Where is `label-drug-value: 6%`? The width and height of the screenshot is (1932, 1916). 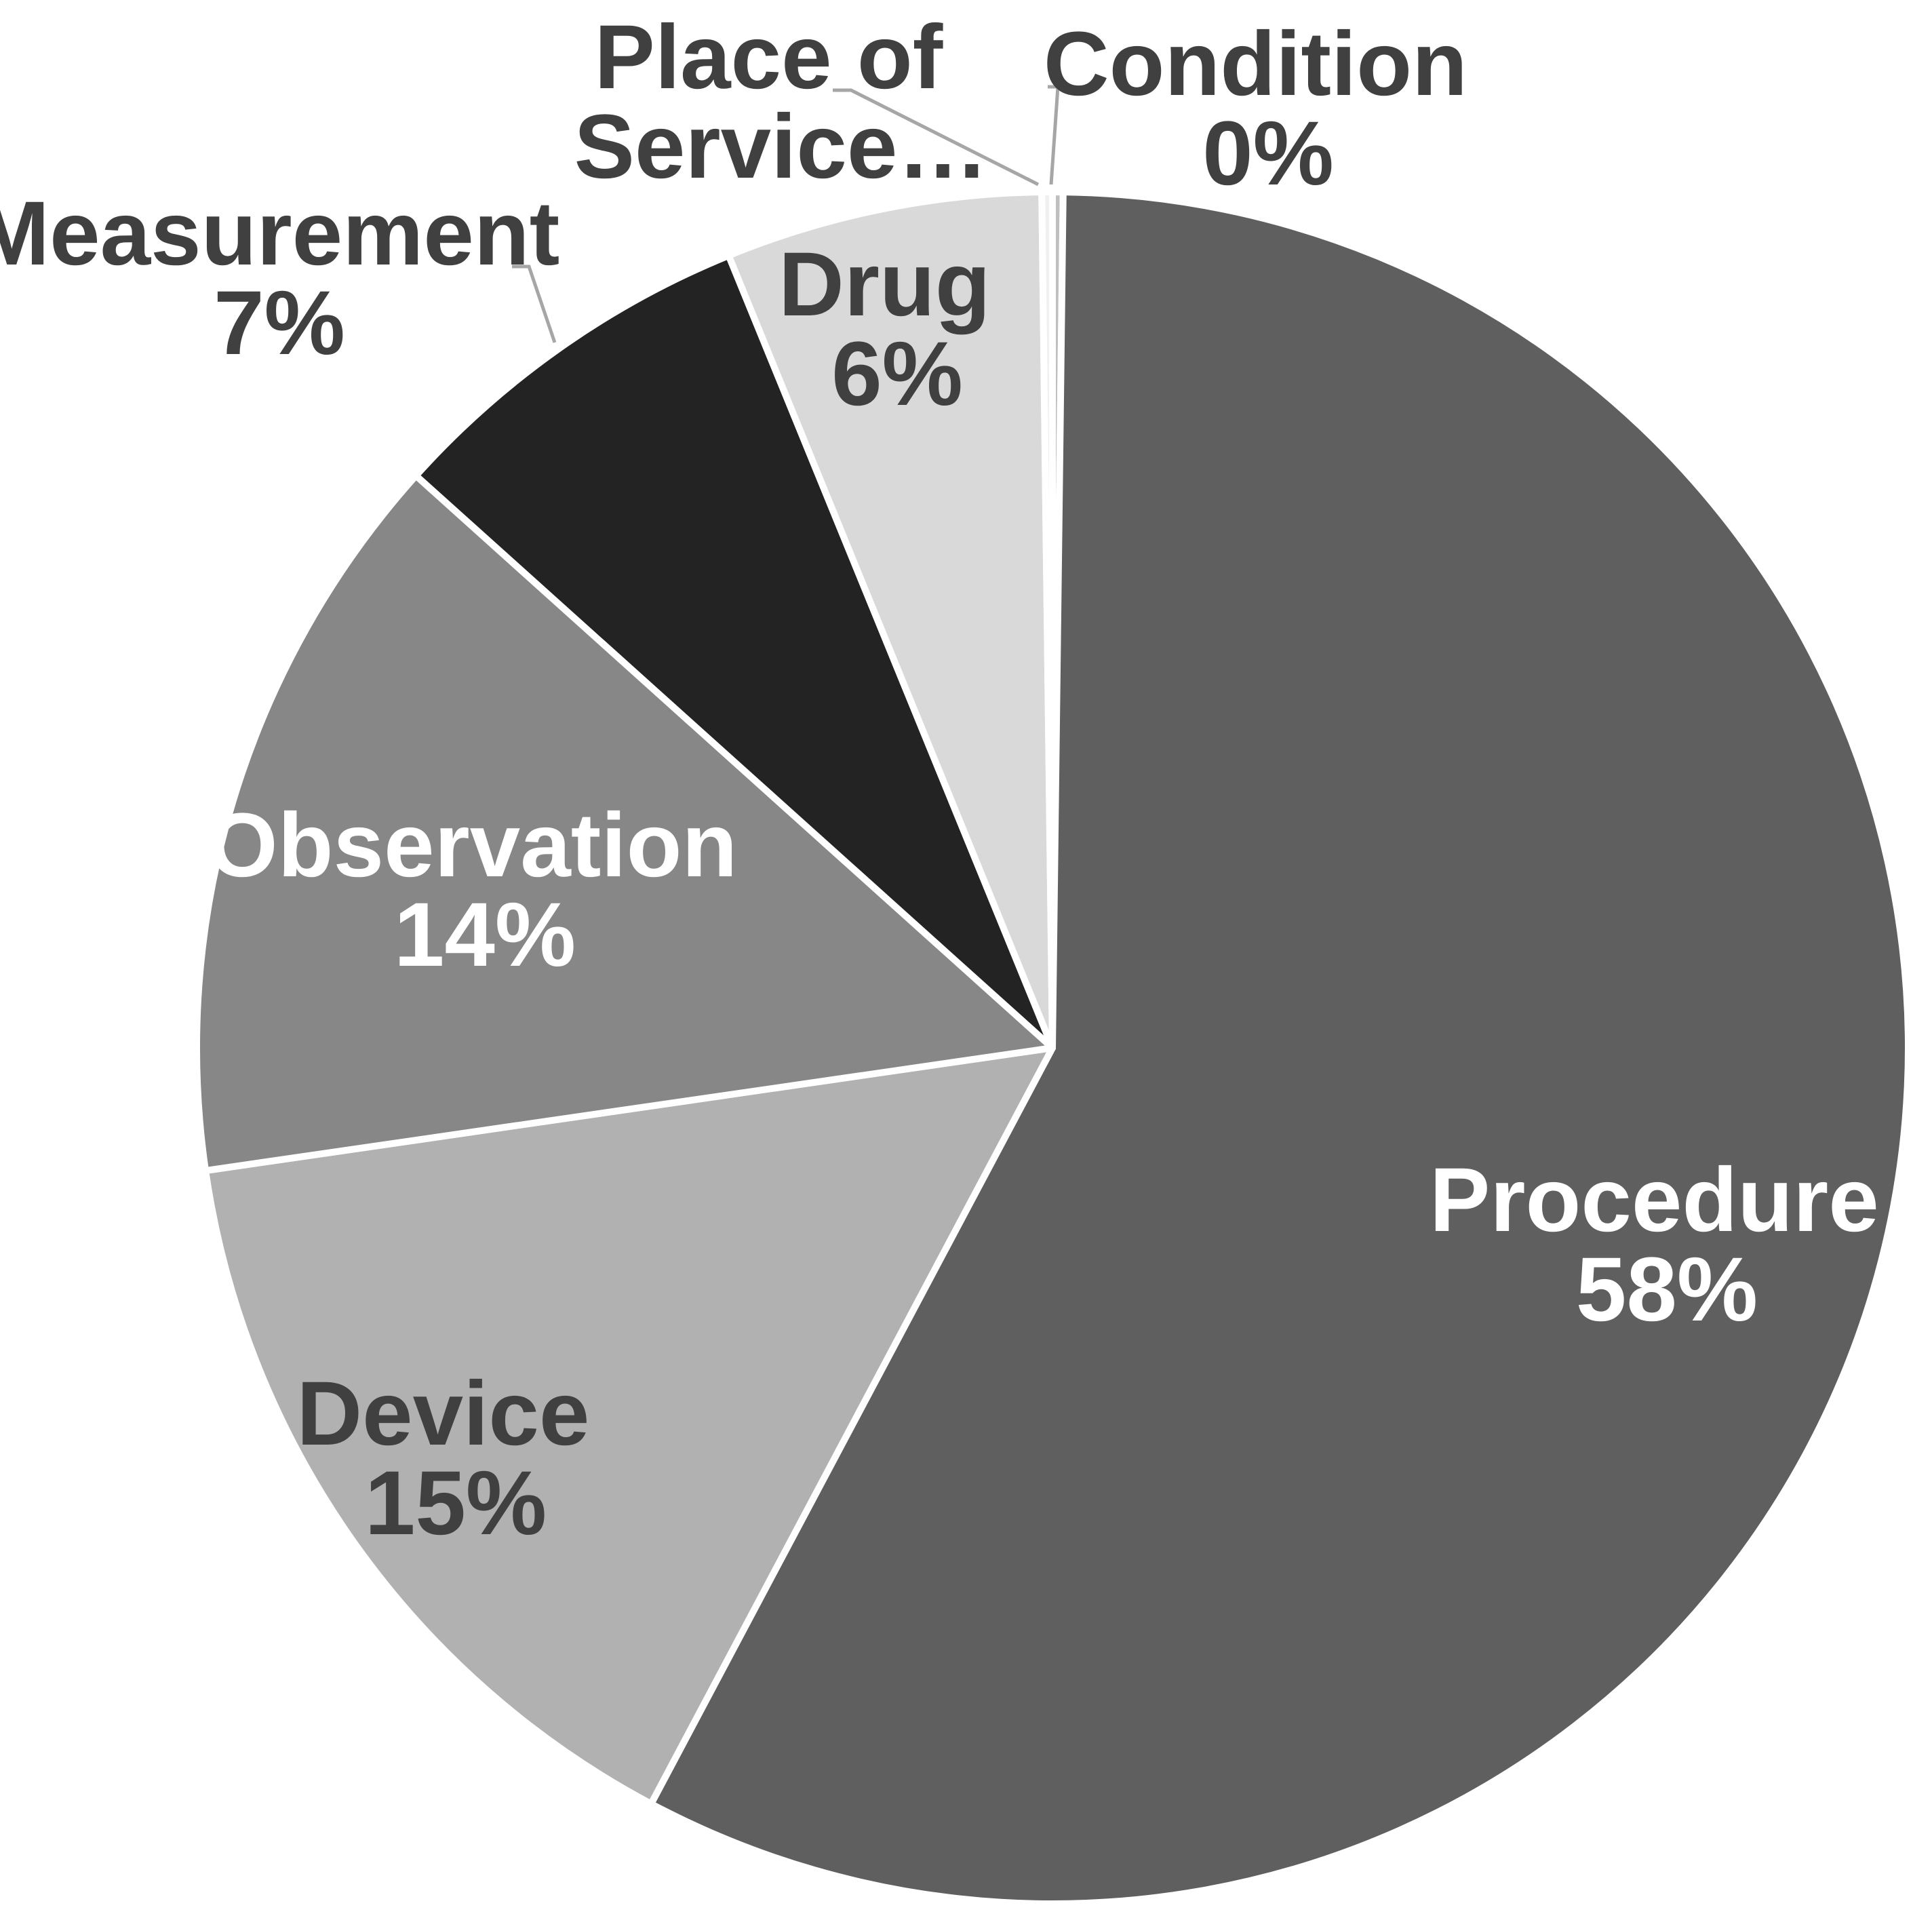 label-drug-value: 6% is located at coordinates (897, 374).